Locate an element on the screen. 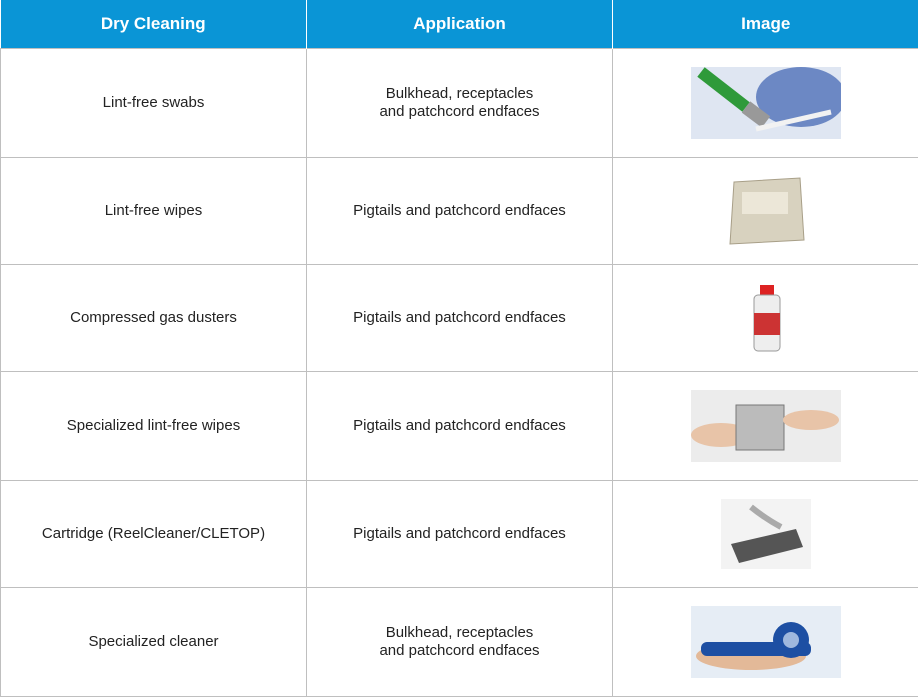 The image size is (918, 697). header-cell: Application is located at coordinates (460, 24).